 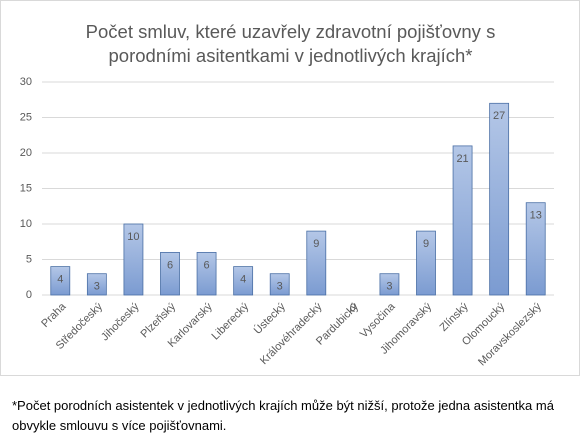 I want to click on x-tick-label: Moravskoslezský, so click(x=510, y=334).